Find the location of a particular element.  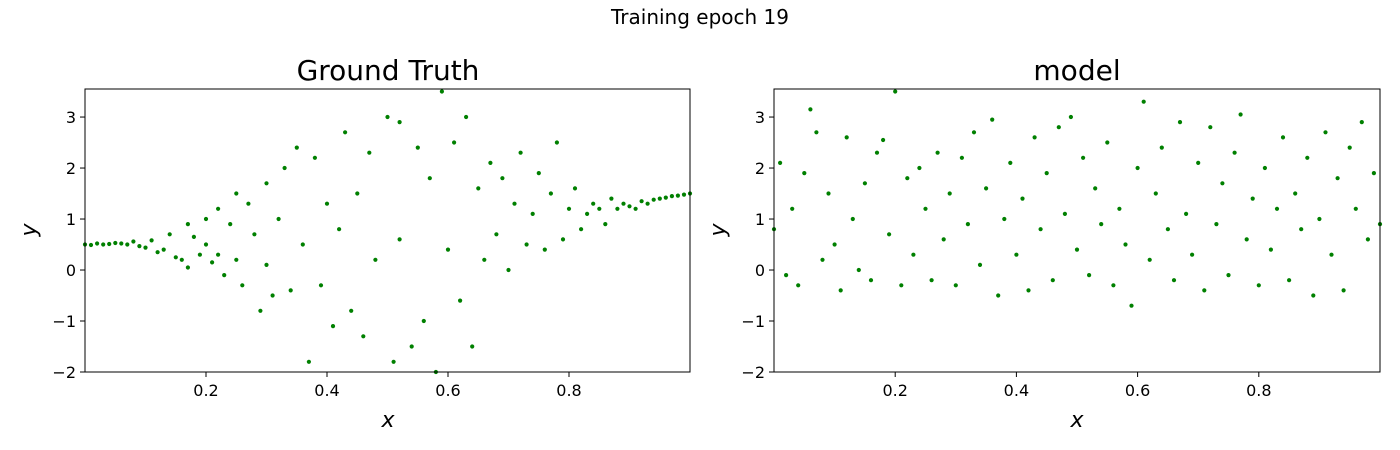

x-tick-label: 0.8 is located at coordinates (1258, 390).